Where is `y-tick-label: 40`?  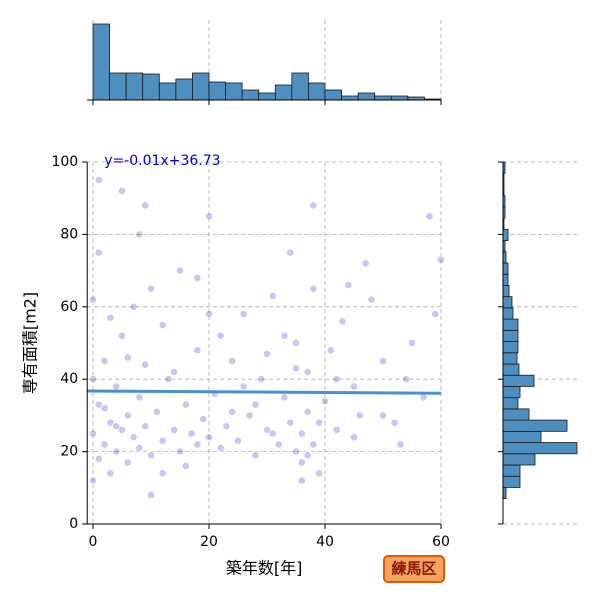
y-tick-label: 40 is located at coordinates (69, 379).